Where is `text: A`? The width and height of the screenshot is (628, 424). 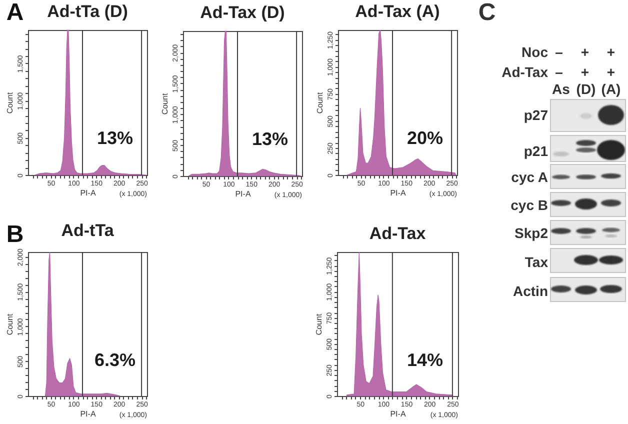
text: A is located at coordinates (15, 13).